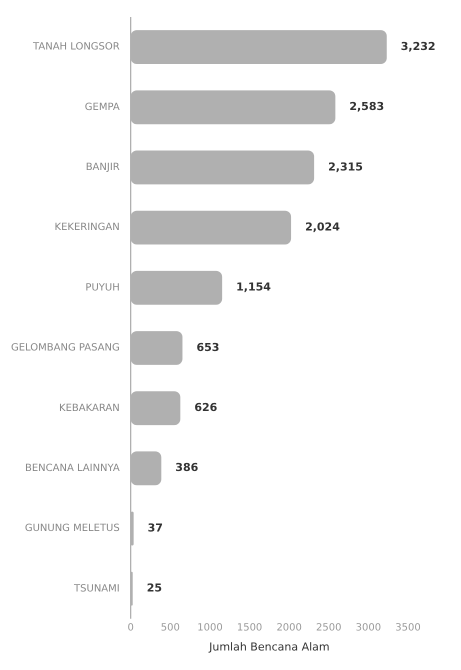 Image resolution: width=461 pixels, height=670 pixels. Describe the element at coordinates (170, 628) in the screenshot. I see `x-tick-label: 500` at that location.